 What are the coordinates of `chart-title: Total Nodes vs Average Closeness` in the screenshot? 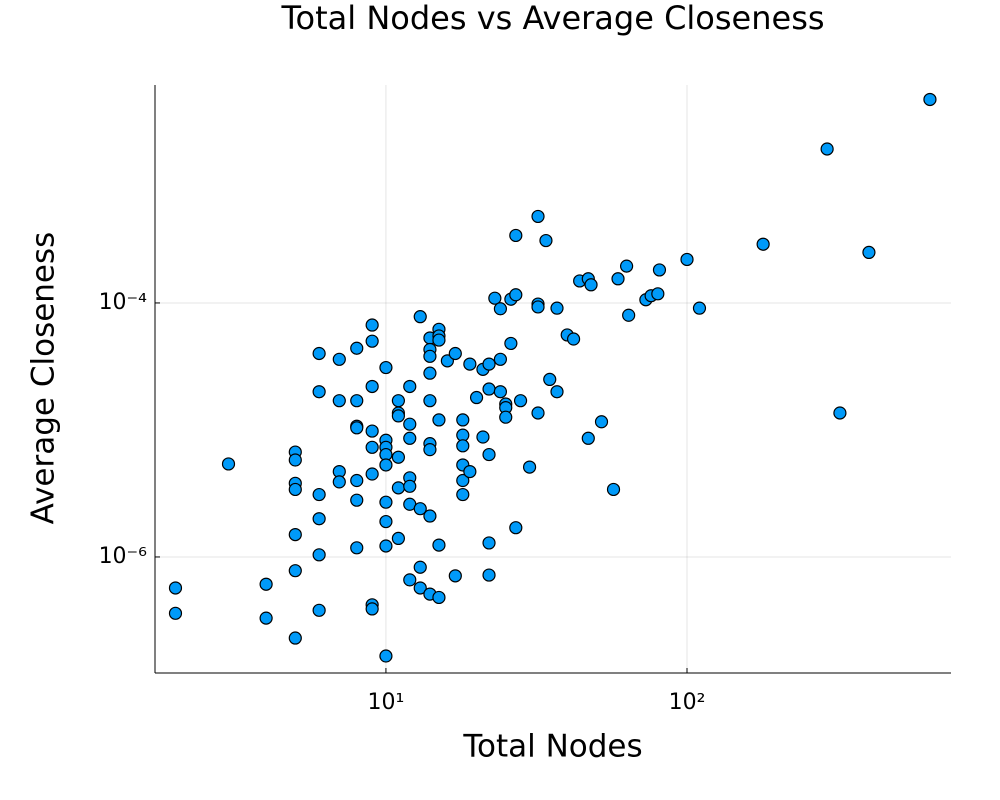 It's located at (552, 18).